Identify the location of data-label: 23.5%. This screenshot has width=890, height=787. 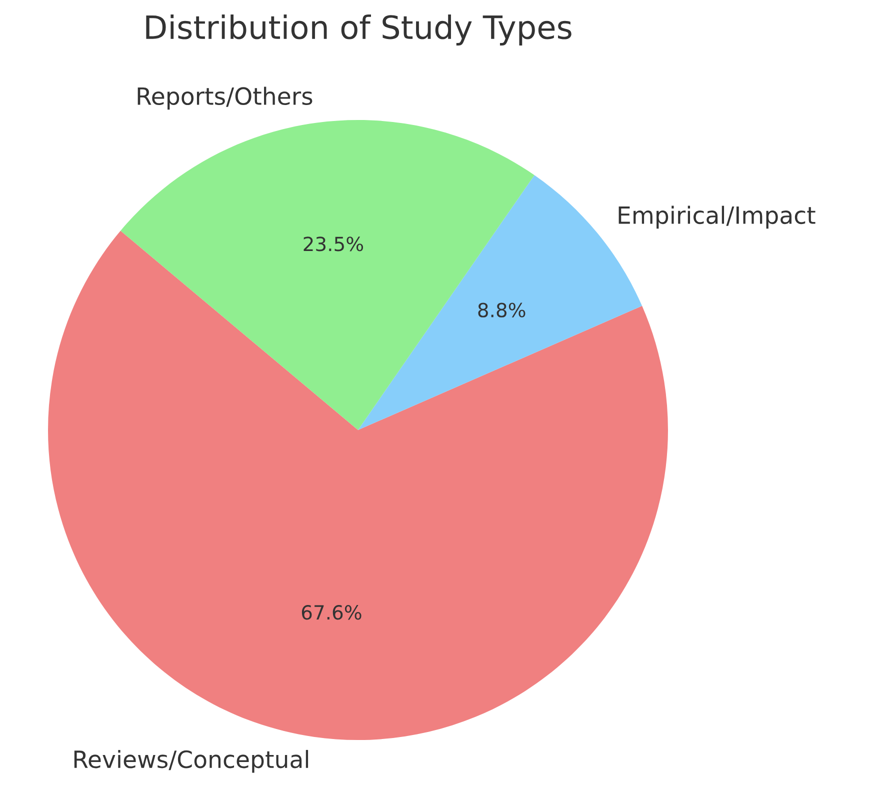
(334, 244).